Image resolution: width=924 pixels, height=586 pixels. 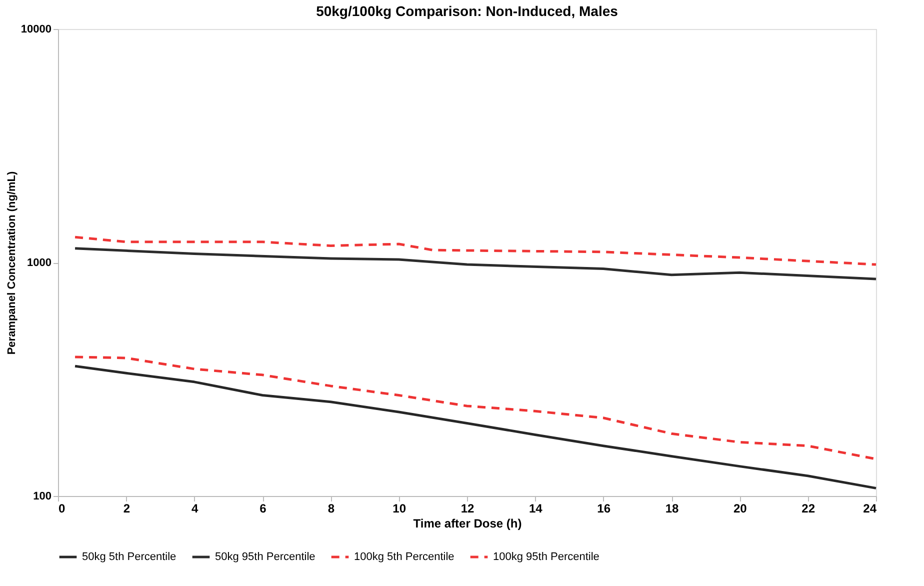 I want to click on legend-label: 50kg 95th Percentile, so click(x=265, y=557).